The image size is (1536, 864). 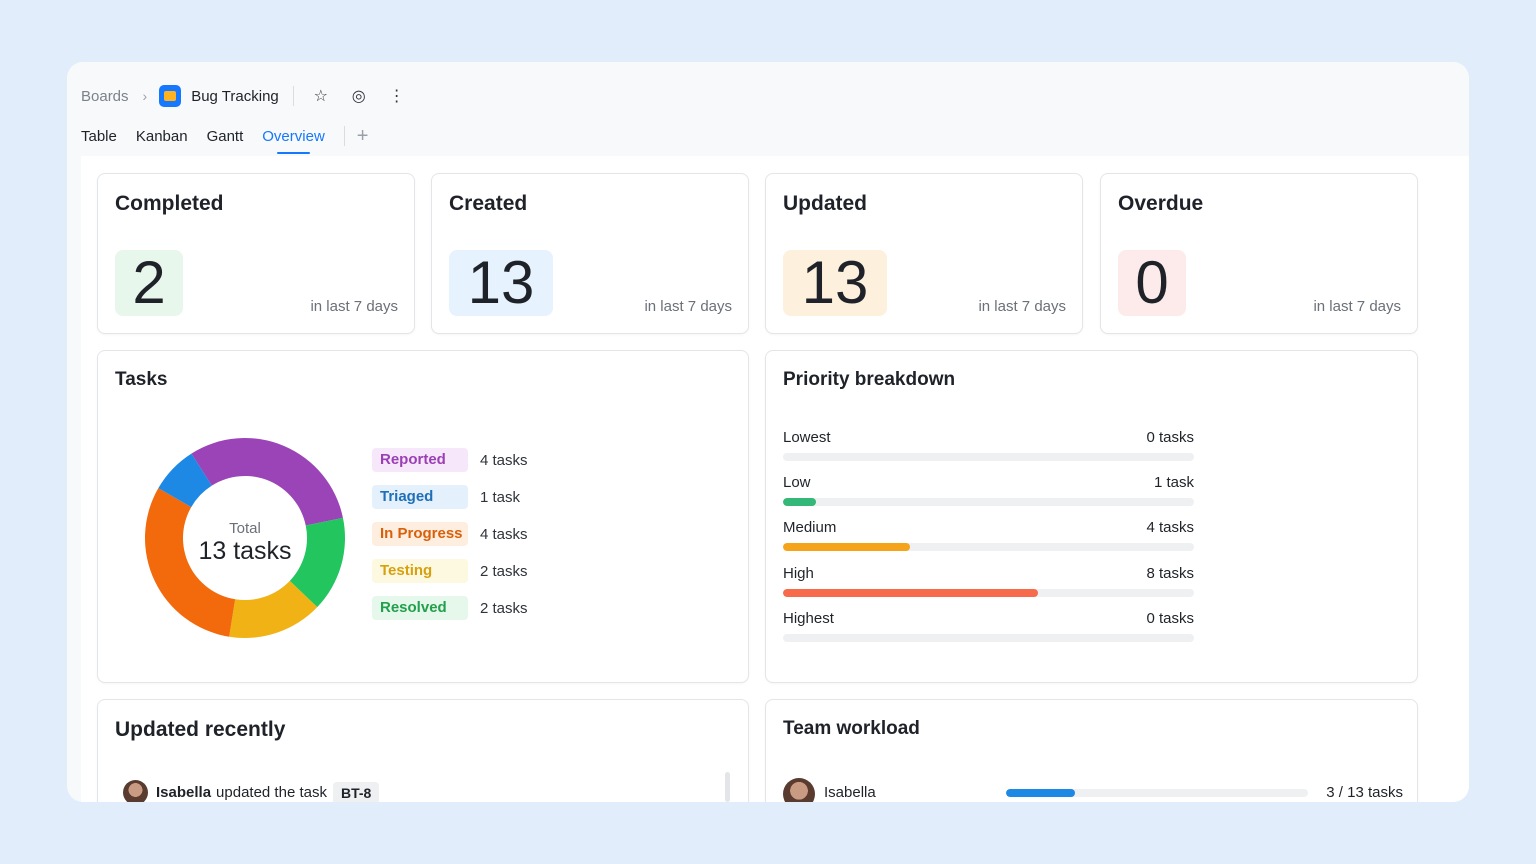 I want to click on donut-center-label: Total, so click(x=245, y=528).